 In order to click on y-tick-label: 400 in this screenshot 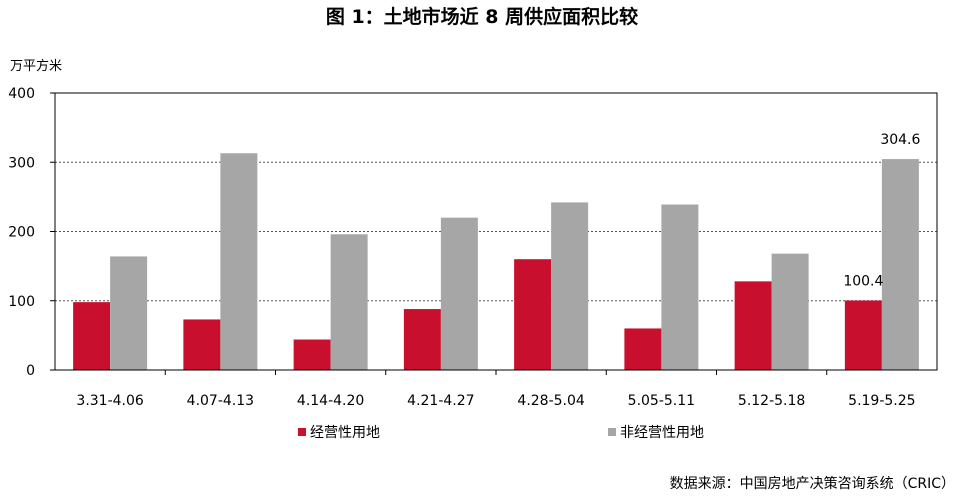, I will do `click(21, 94)`.